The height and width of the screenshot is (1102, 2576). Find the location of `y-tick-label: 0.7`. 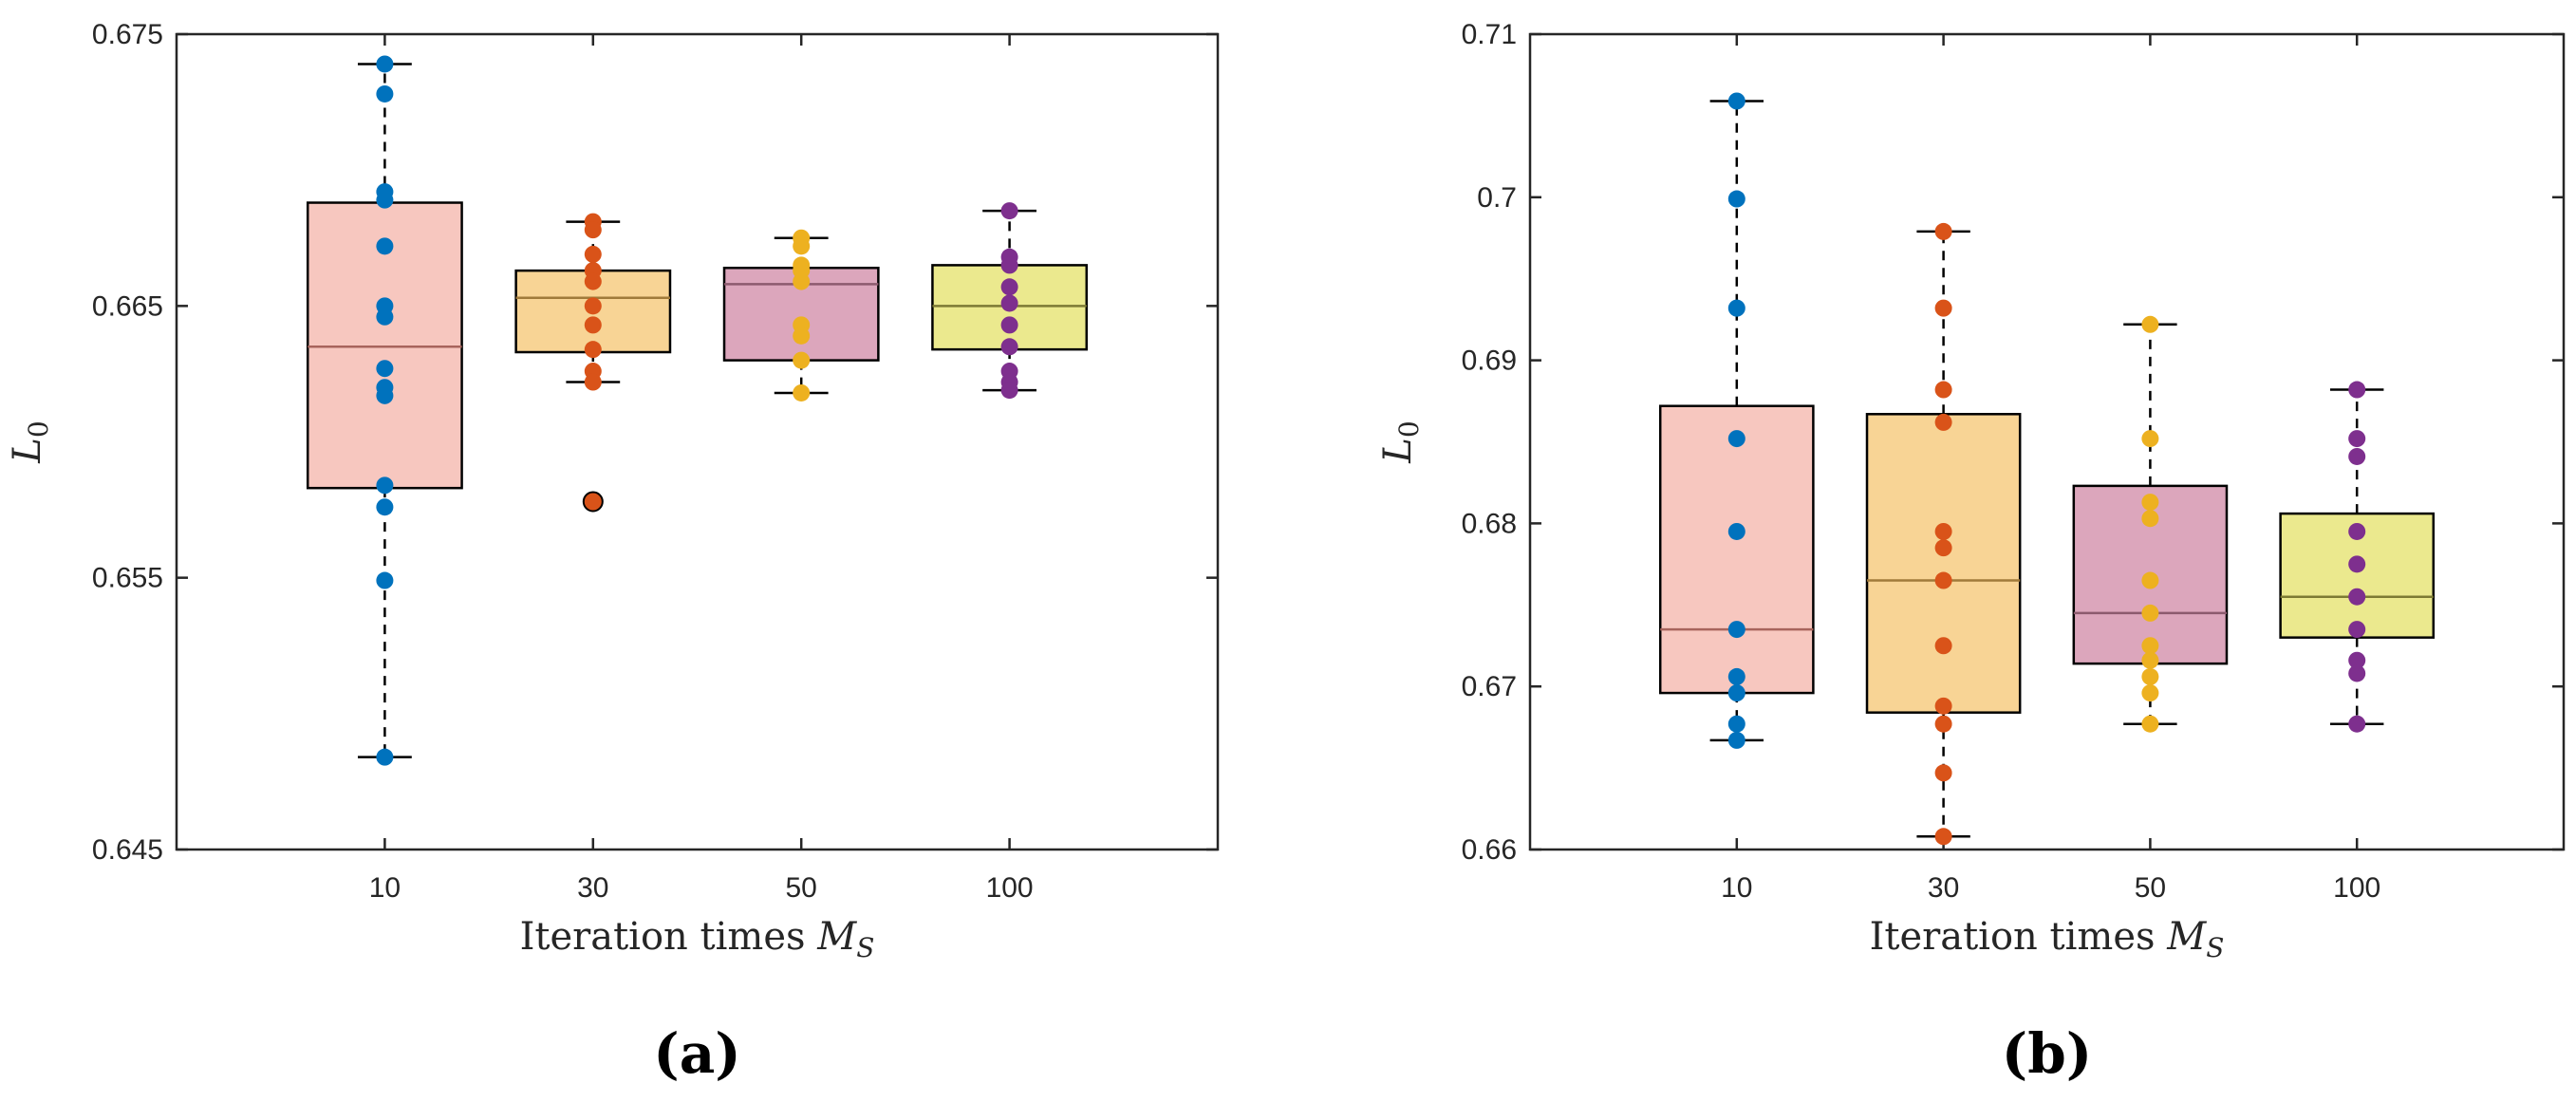

y-tick-label: 0.7 is located at coordinates (1497, 198).